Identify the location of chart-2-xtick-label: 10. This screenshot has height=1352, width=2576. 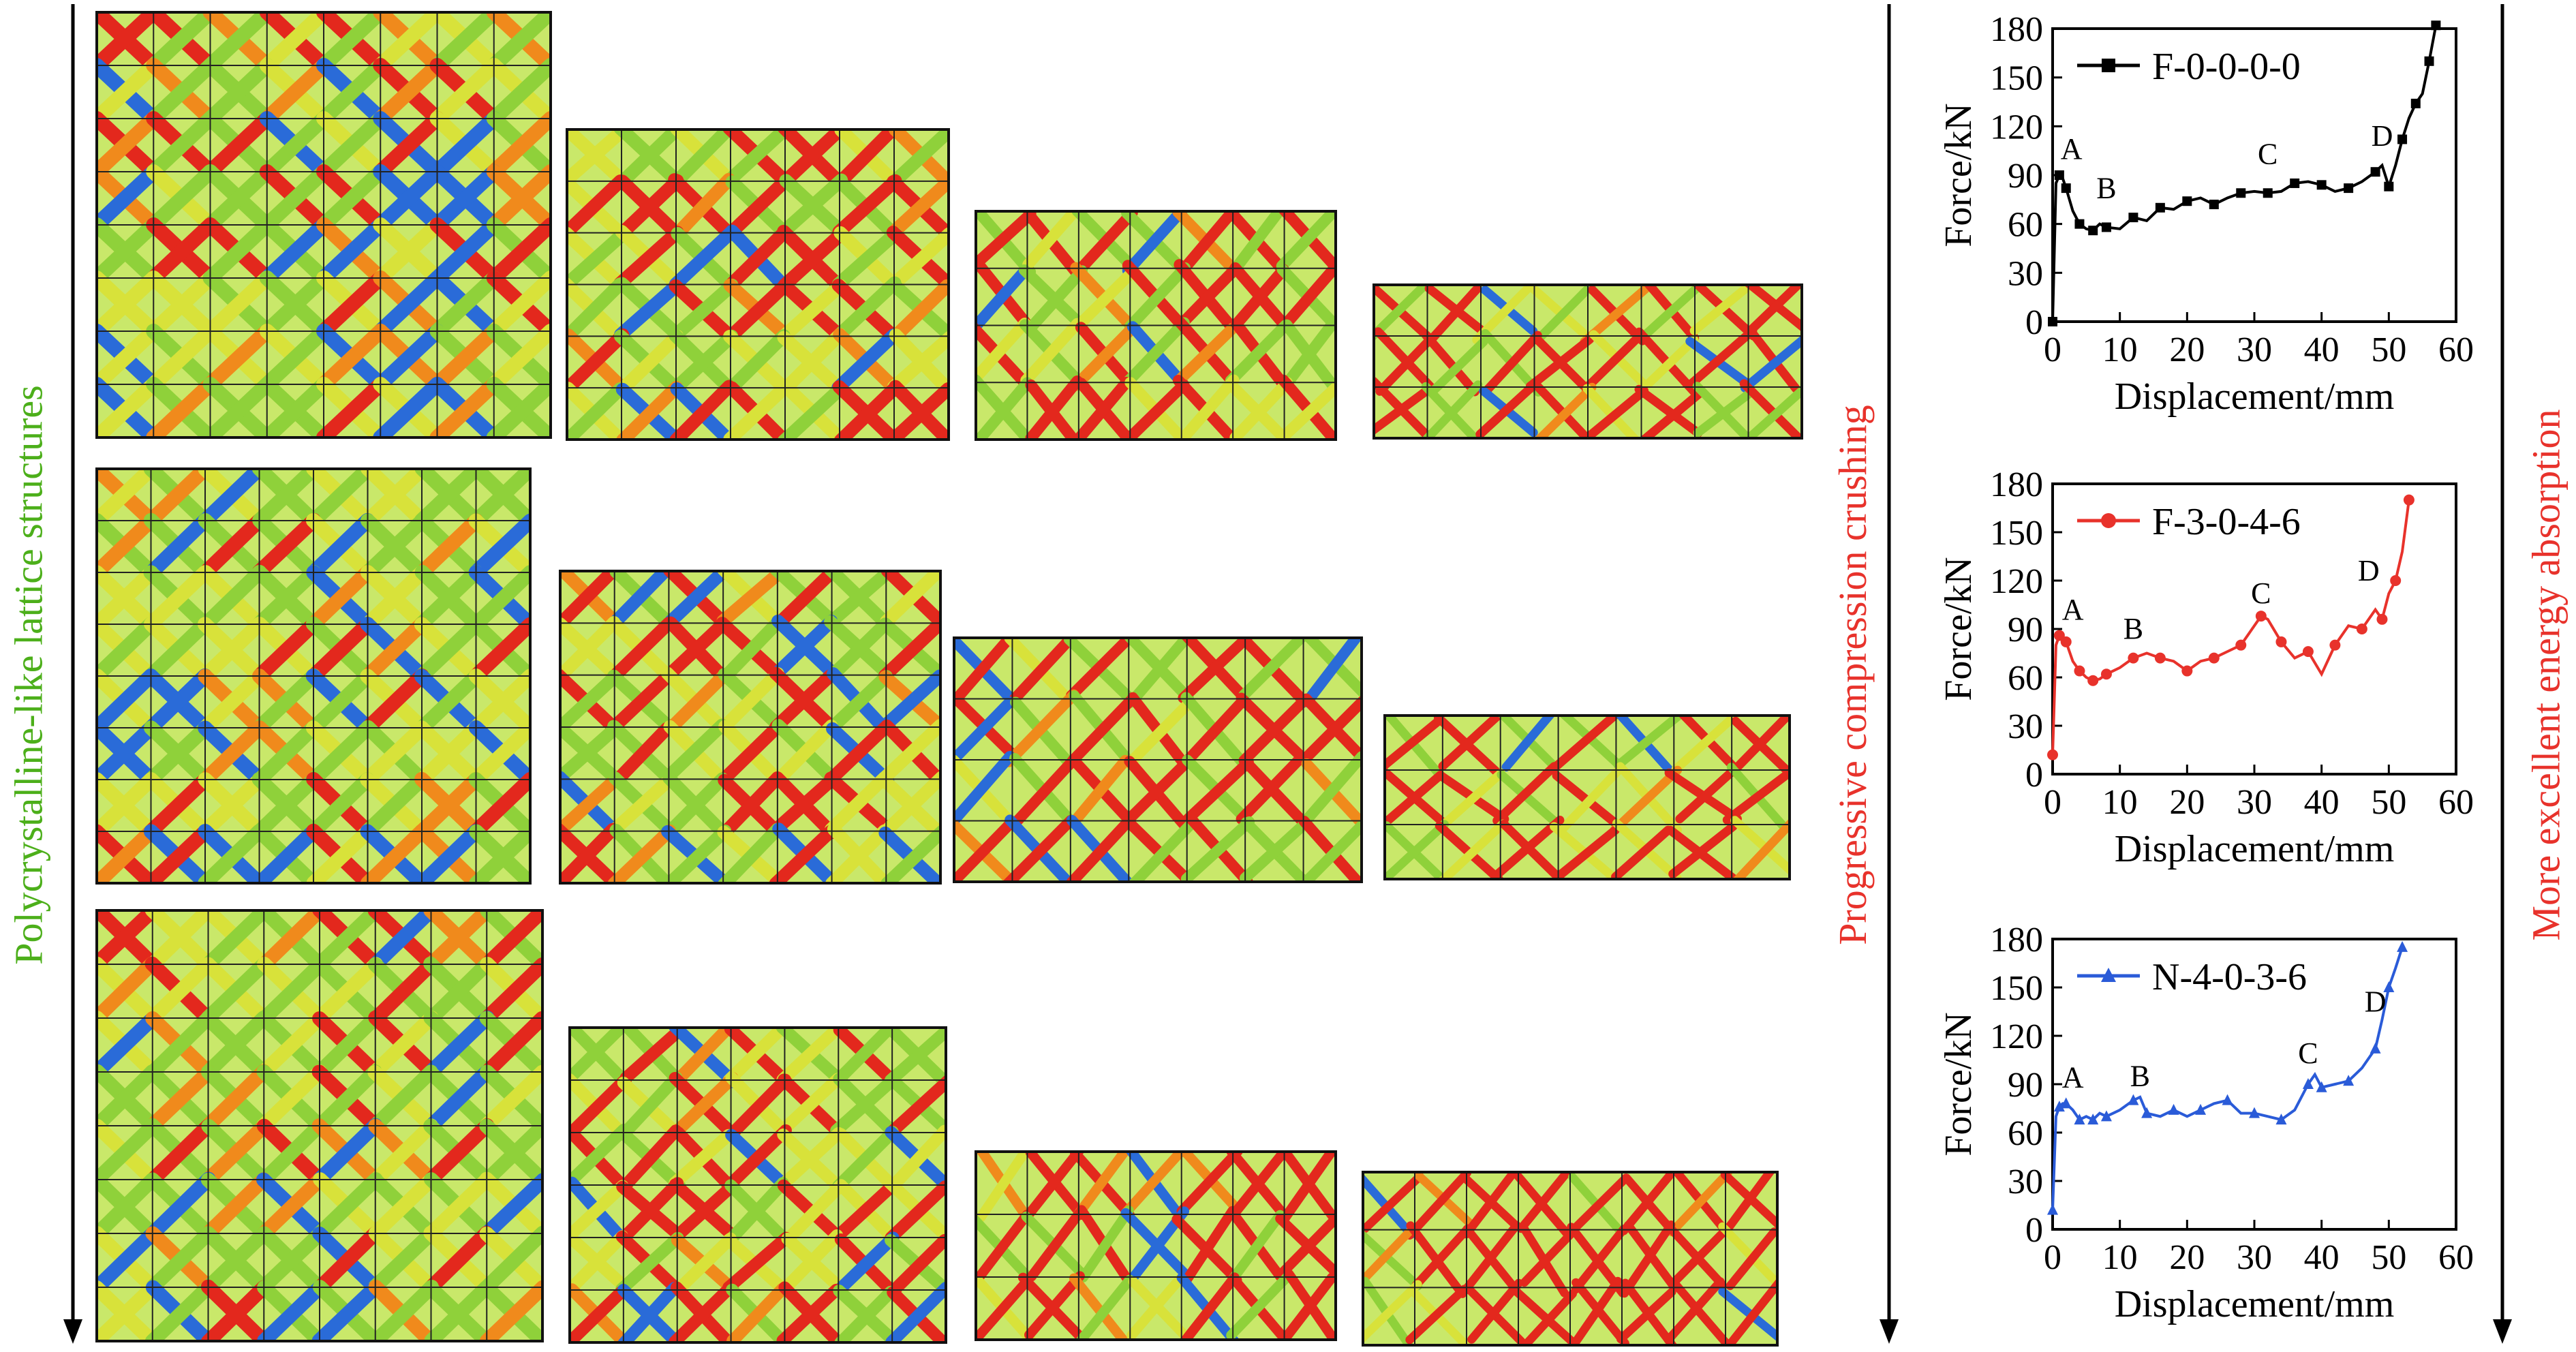
(2120, 802).